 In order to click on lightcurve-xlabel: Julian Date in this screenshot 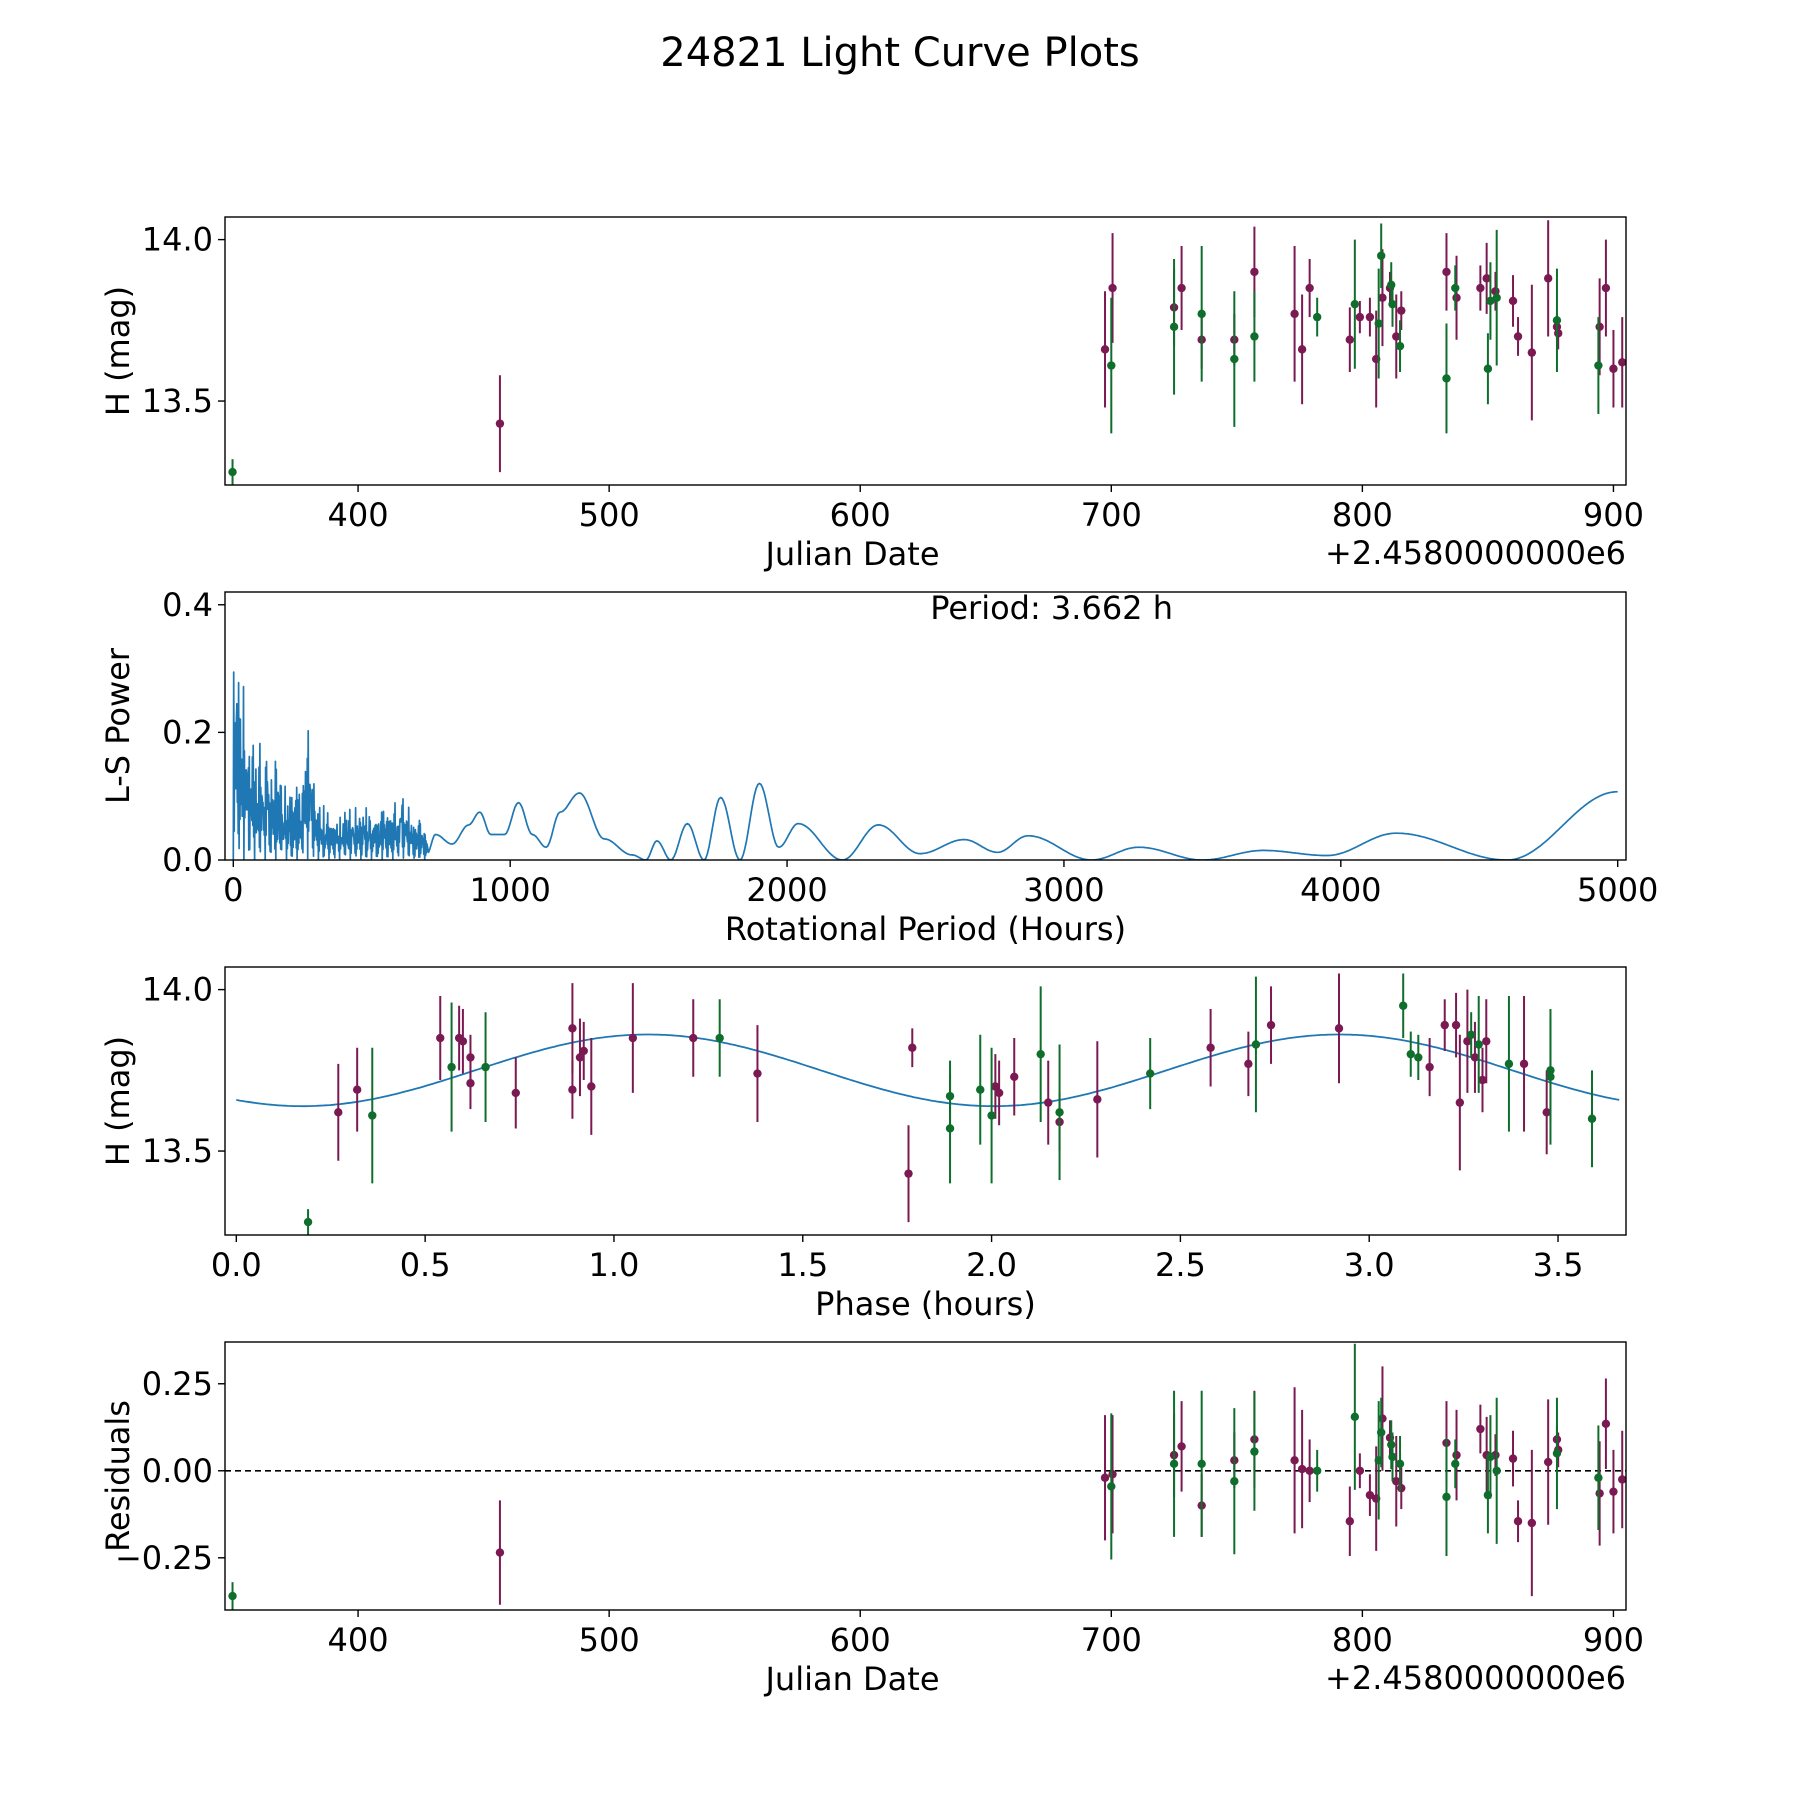, I will do `click(851, 554)`.